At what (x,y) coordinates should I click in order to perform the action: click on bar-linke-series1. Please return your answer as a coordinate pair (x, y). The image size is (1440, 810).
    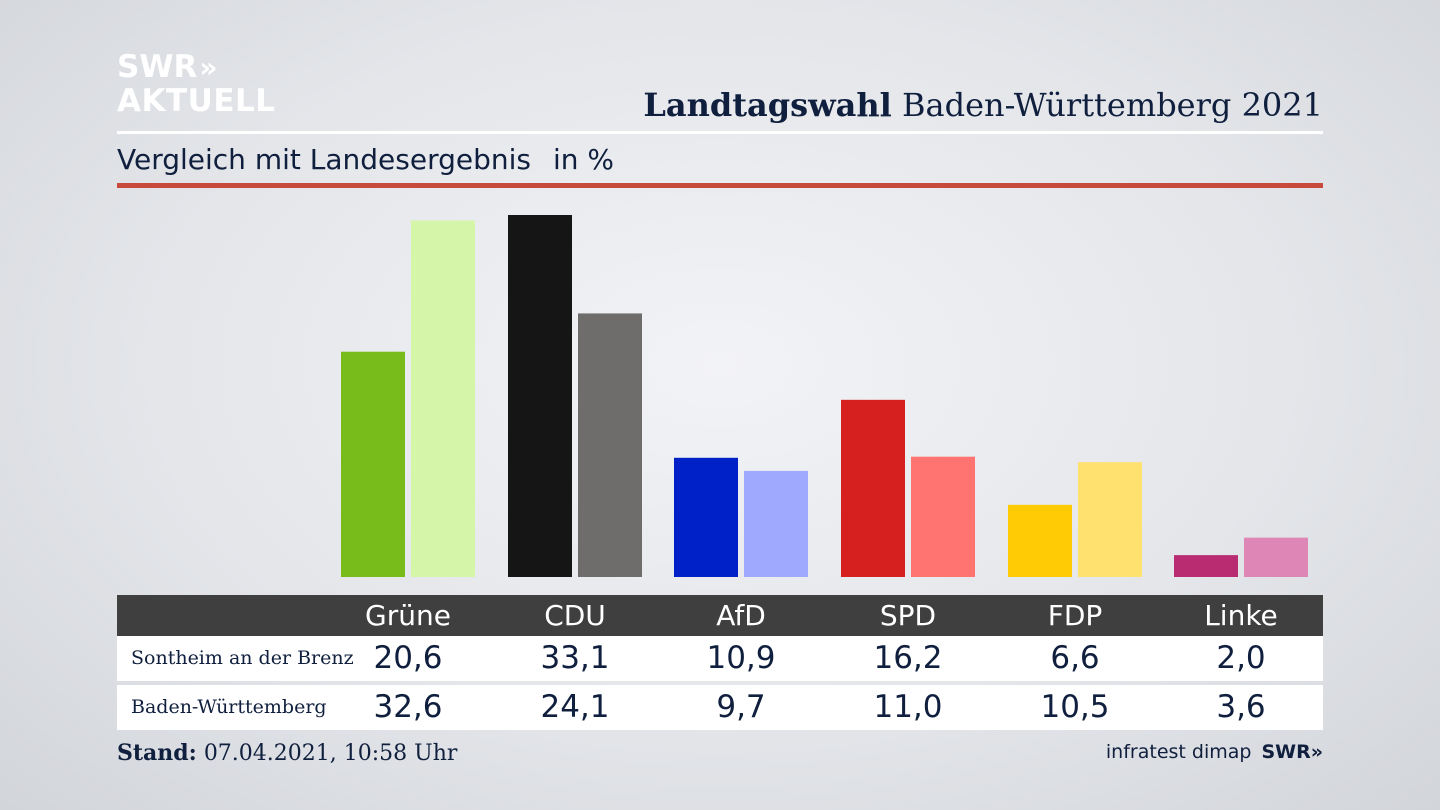
    Looking at the image, I should click on (1206, 566).